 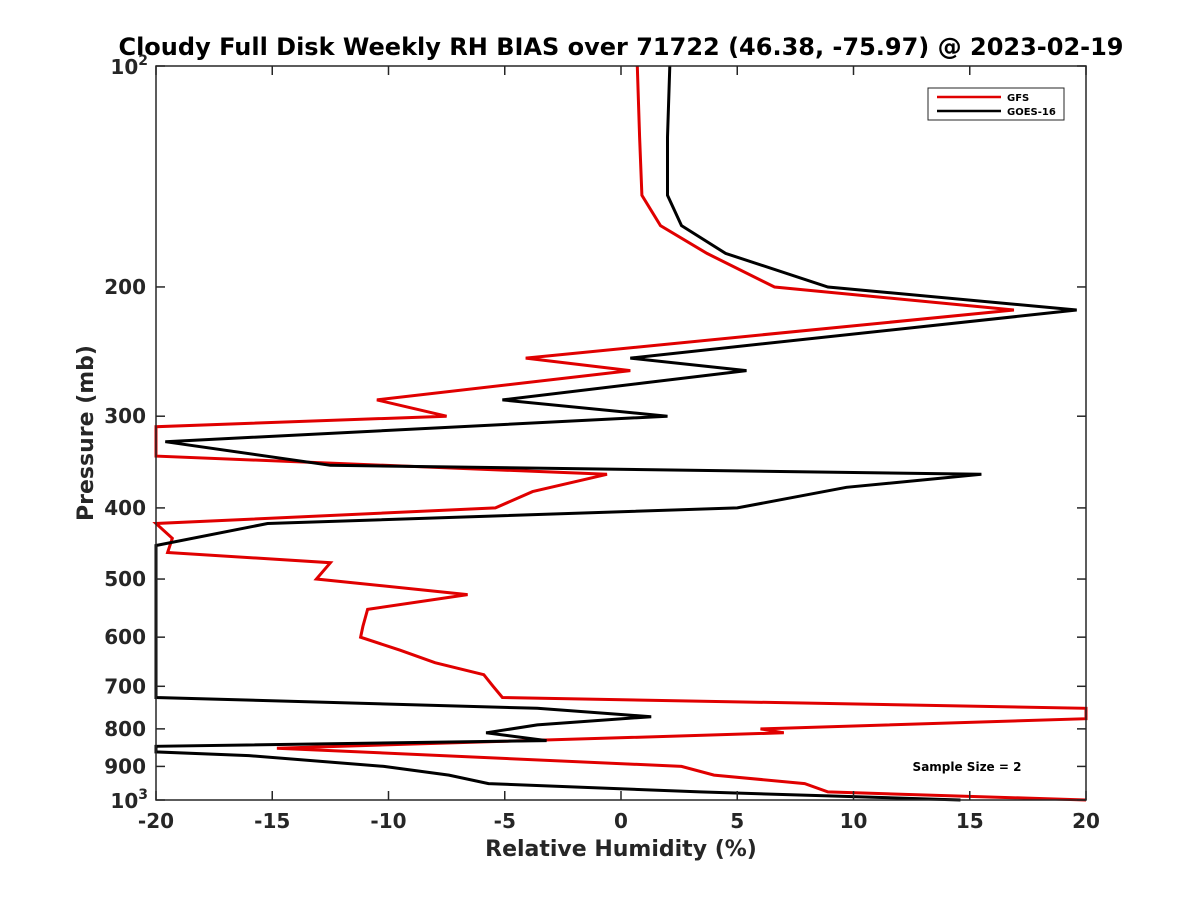 What do you see at coordinates (967, 767) in the screenshot?
I see `sample-size-annotation: Sample Size = 2` at bounding box center [967, 767].